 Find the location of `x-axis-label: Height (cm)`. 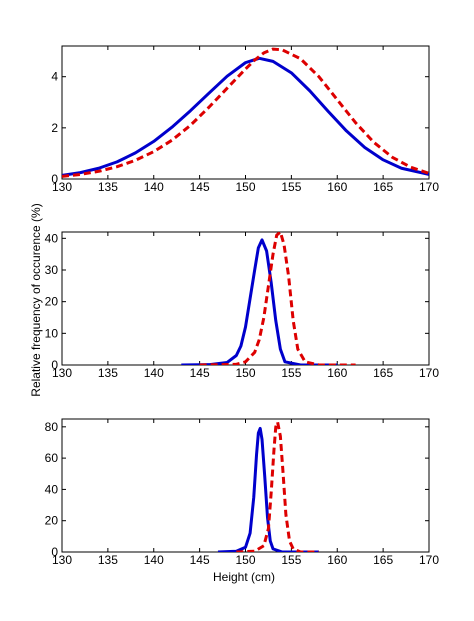

x-axis-label: Height (cm) is located at coordinates (244, 577).